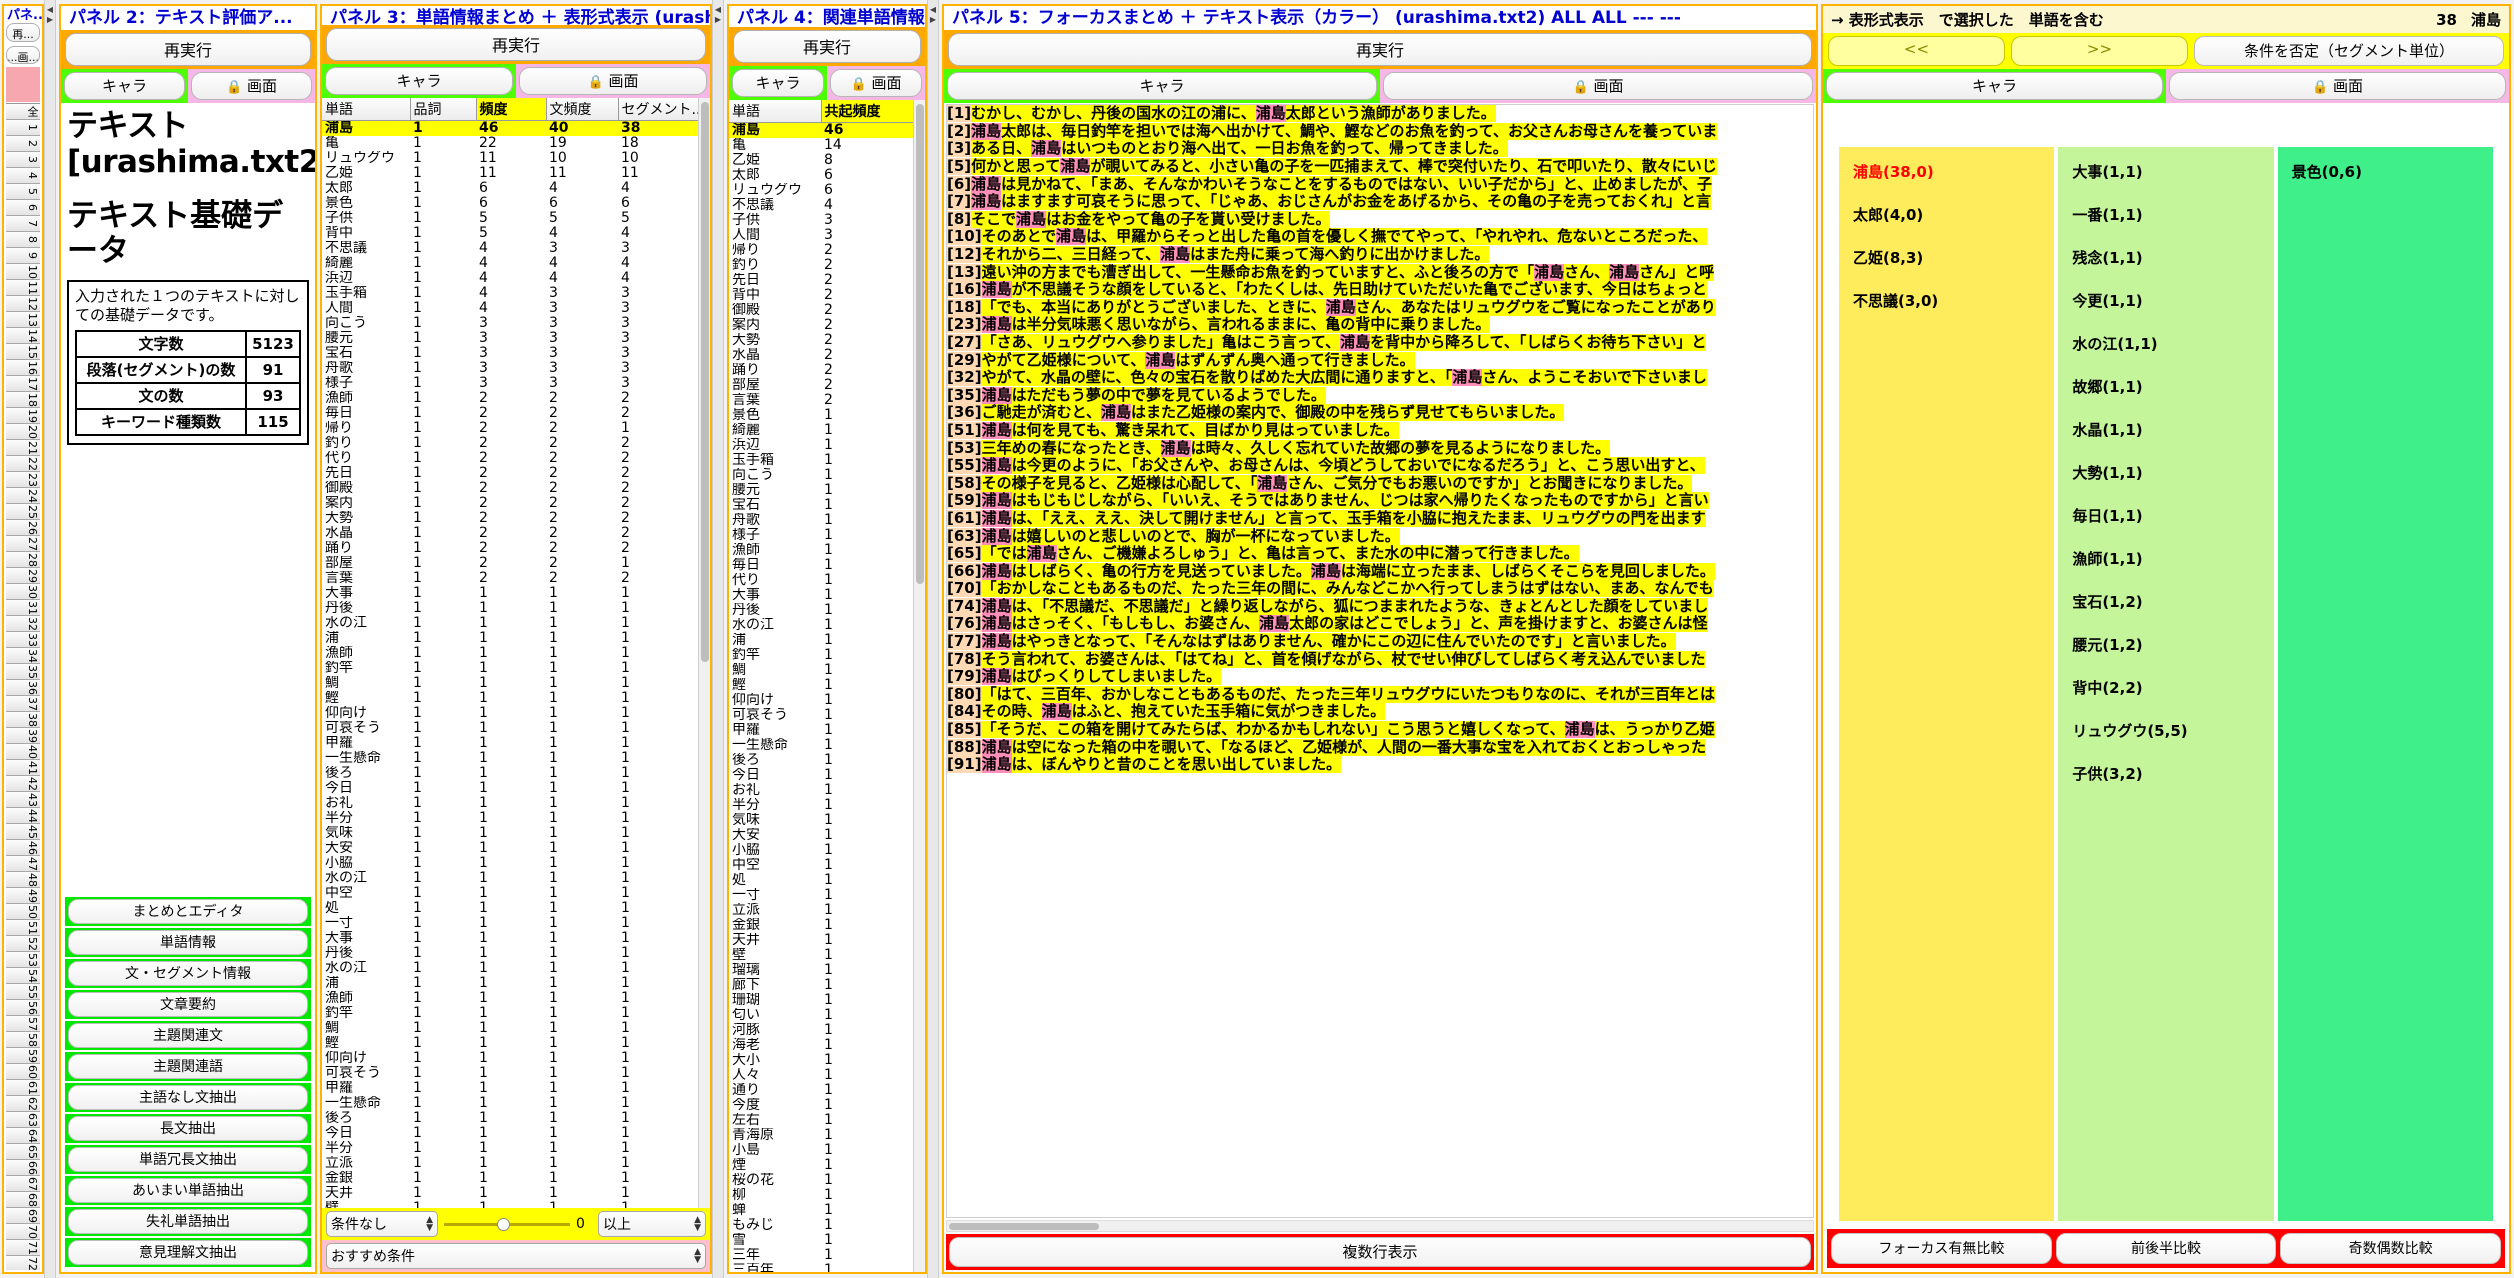 The width and height of the screenshot is (2514, 1278). Describe the element at coordinates (516, 728) in the screenshot. I see `table-row: 可哀そう11110` at that location.